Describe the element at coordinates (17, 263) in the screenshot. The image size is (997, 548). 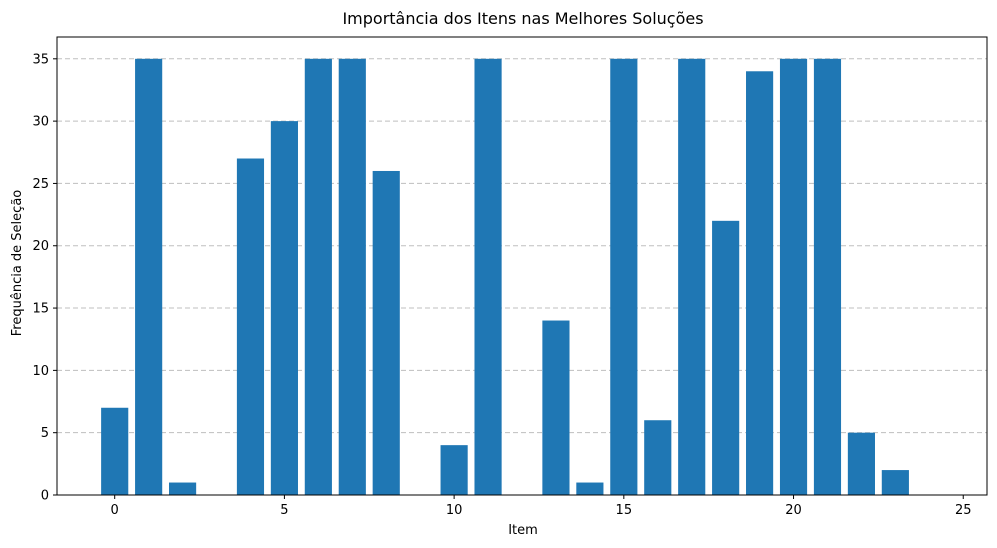
I see `y-axis-label: Frequência de Seleção` at that location.